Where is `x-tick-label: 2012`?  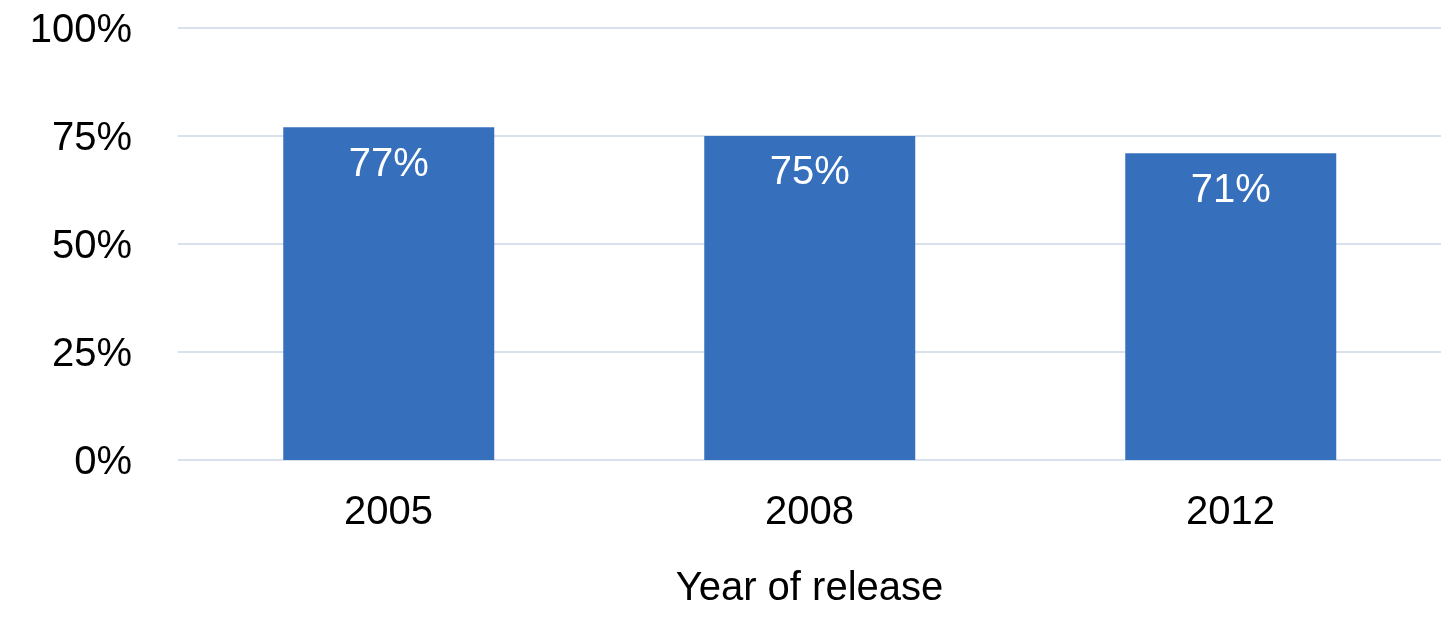
x-tick-label: 2012 is located at coordinates (1230, 510).